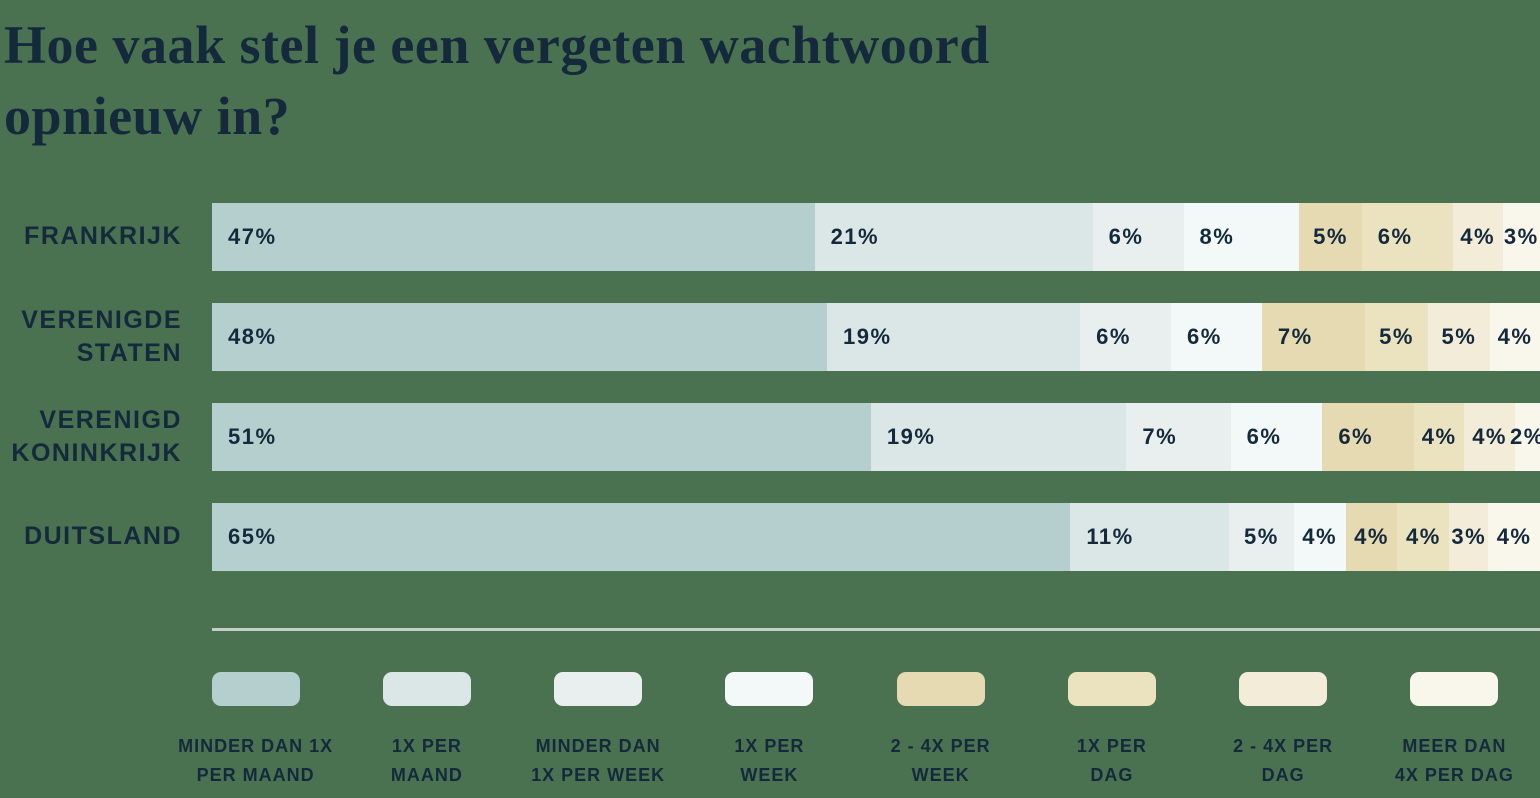 This screenshot has height=798, width=1540. What do you see at coordinates (103, 236) in the screenshot?
I see `row-label: FRANKRIJK` at bounding box center [103, 236].